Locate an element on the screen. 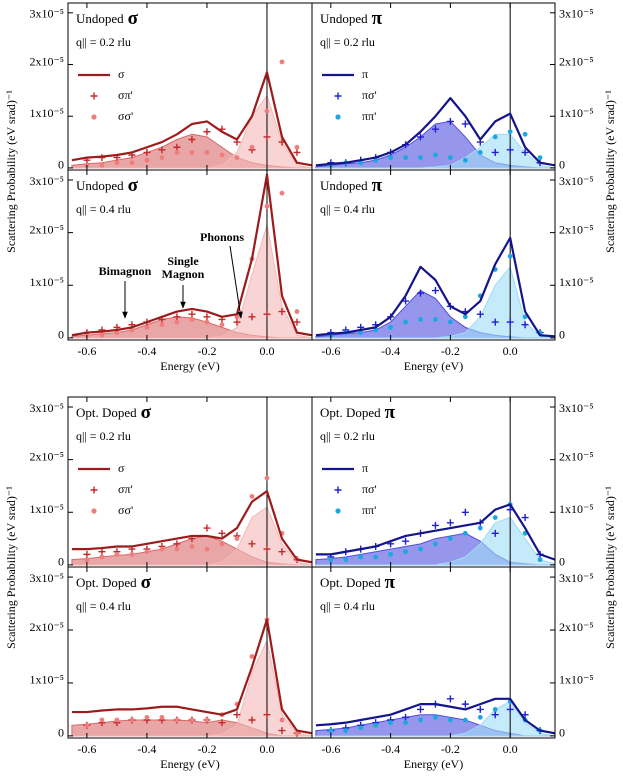  y-axis-label: Scattering Probability (eV srad)⁻¹ is located at coordinates (11, 567).